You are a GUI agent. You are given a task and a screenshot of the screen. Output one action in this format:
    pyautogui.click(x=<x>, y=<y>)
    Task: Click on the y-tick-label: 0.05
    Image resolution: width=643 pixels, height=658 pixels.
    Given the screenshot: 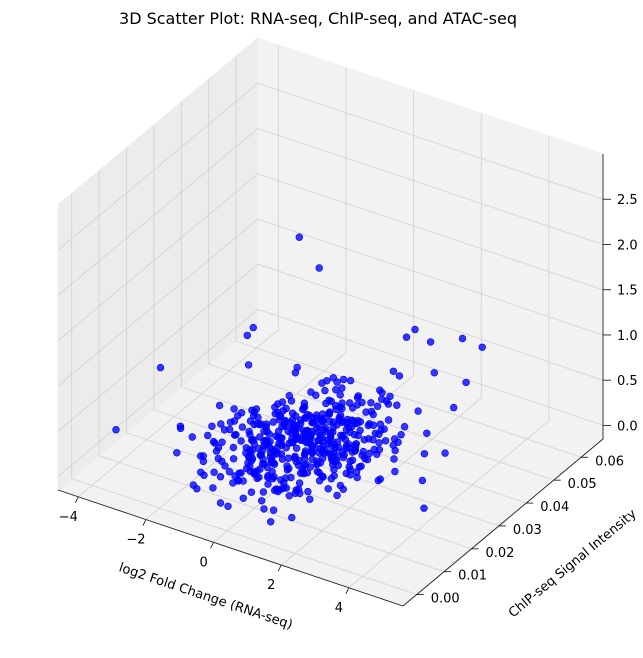 What is the action you would take?
    pyautogui.click(x=582, y=484)
    